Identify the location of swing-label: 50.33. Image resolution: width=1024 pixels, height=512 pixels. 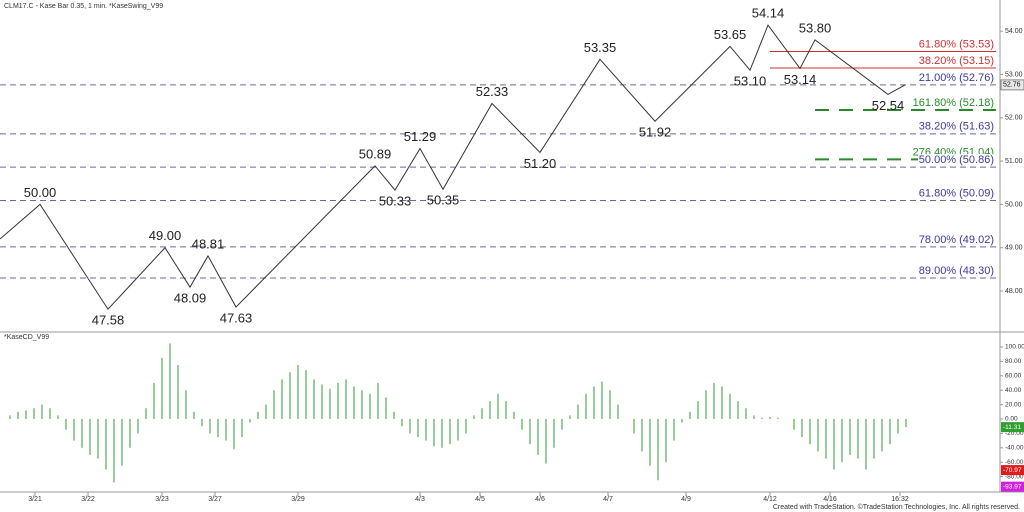
(395, 201).